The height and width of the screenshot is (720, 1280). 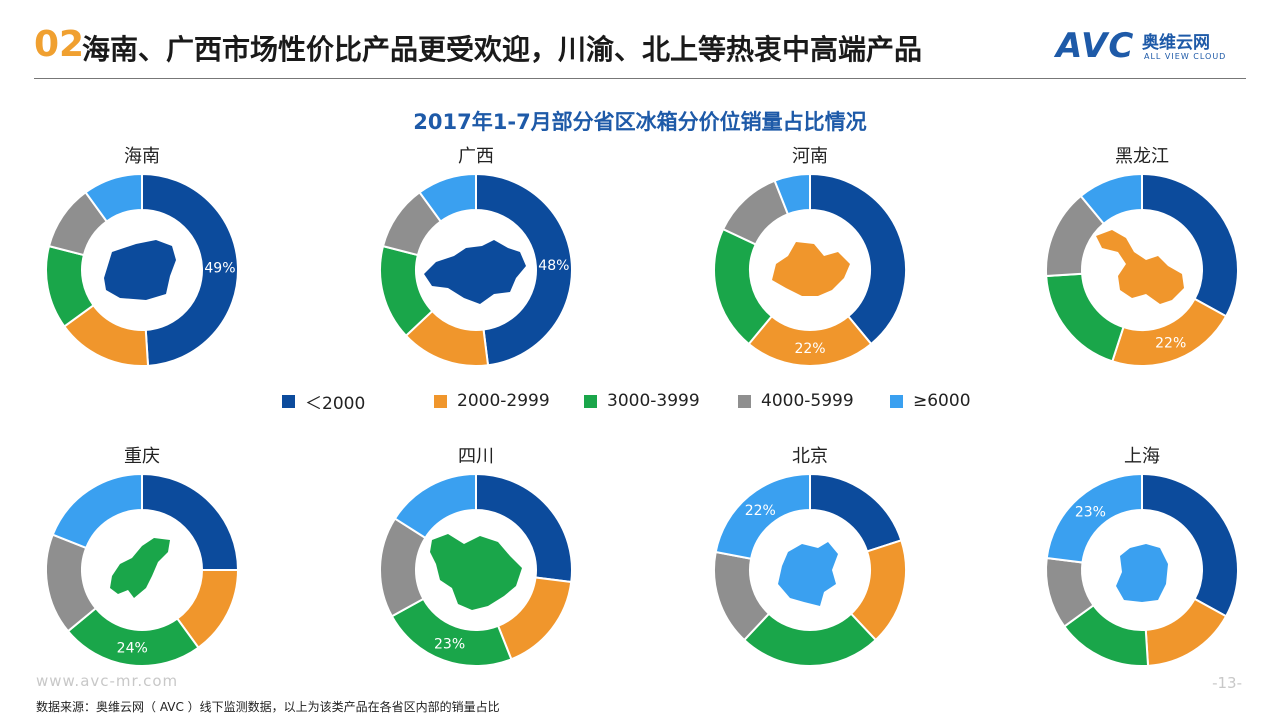 I want to click on footer-url: www.avc-mr.com, so click(x=107, y=681).